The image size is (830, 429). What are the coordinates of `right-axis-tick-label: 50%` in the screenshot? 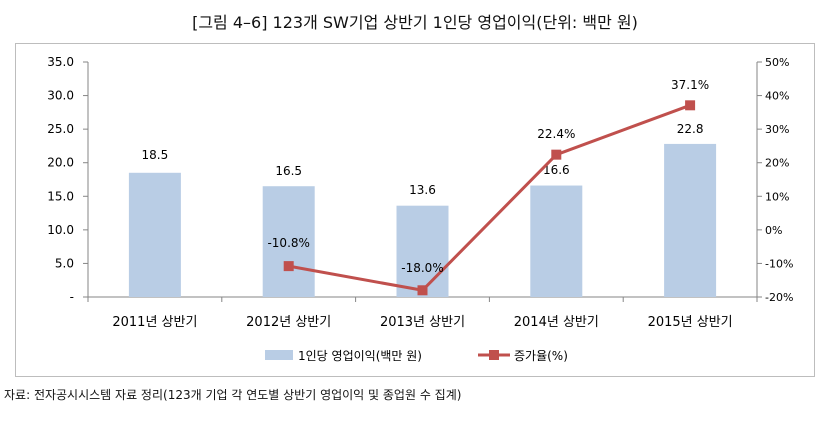 It's located at (777, 62).